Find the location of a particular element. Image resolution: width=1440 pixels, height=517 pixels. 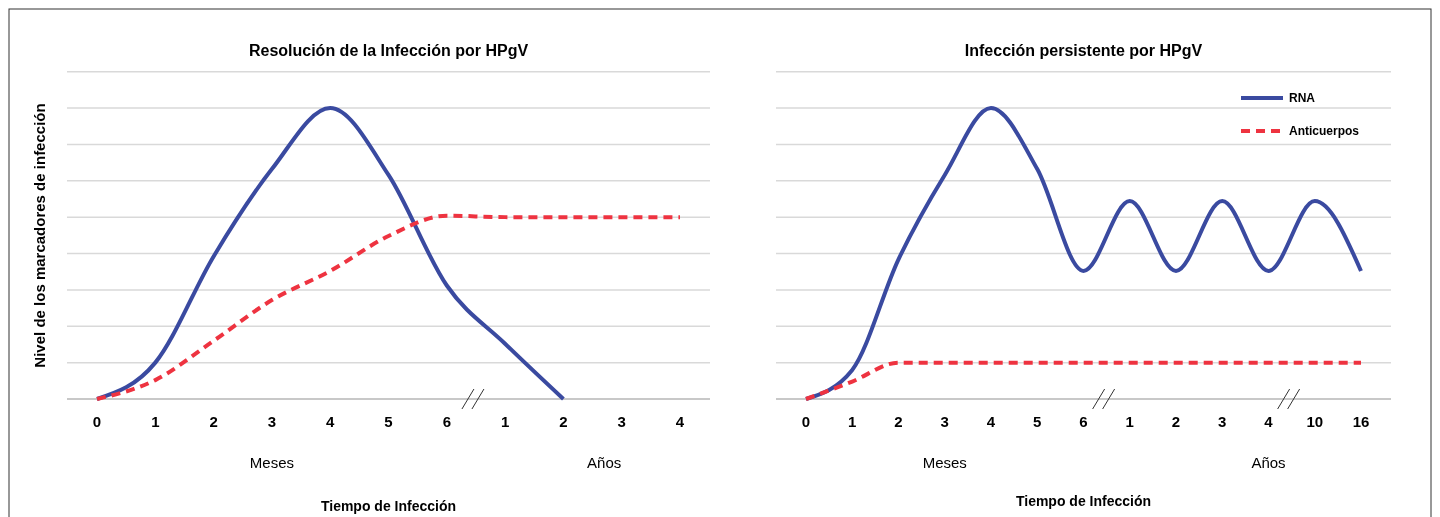

chart-title: Resolución de la Infección por HPgV is located at coordinates (388, 50).